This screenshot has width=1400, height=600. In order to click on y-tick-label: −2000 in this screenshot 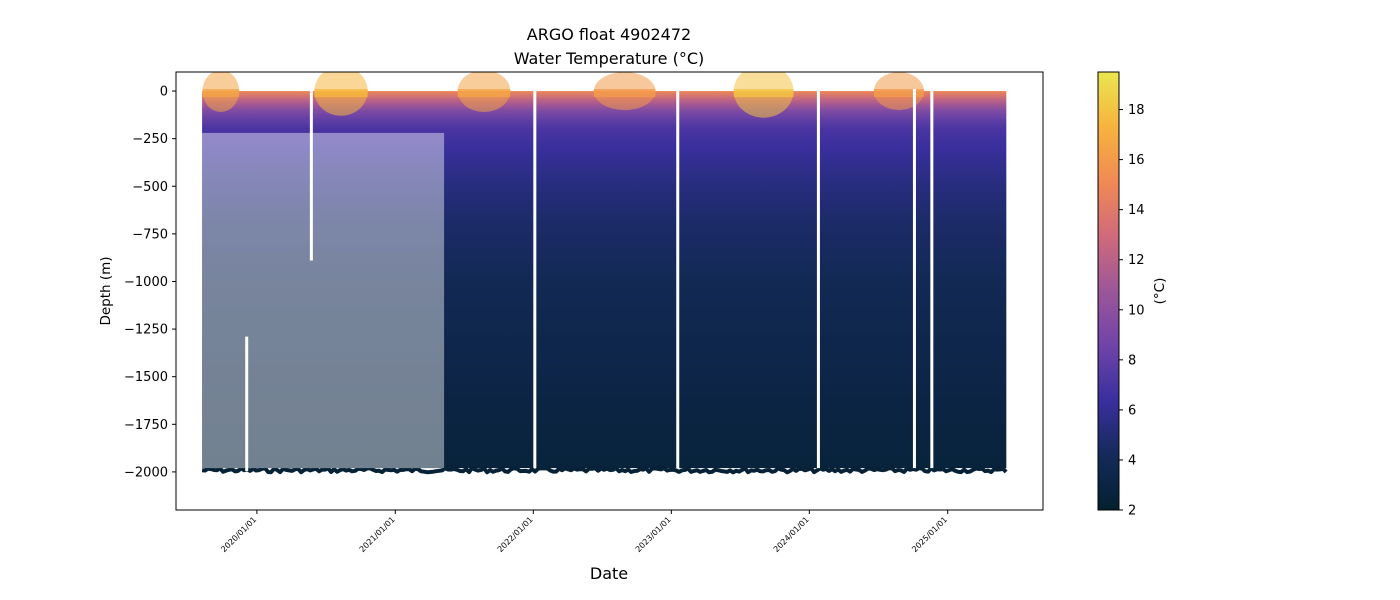, I will do `click(146, 472)`.